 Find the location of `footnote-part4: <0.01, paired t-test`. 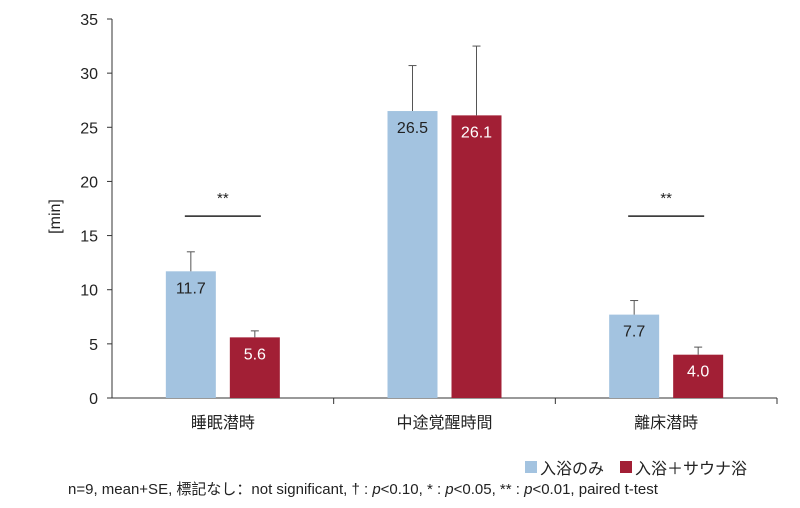

footnote-part4: <0.01, paired t-test is located at coordinates (595, 489).